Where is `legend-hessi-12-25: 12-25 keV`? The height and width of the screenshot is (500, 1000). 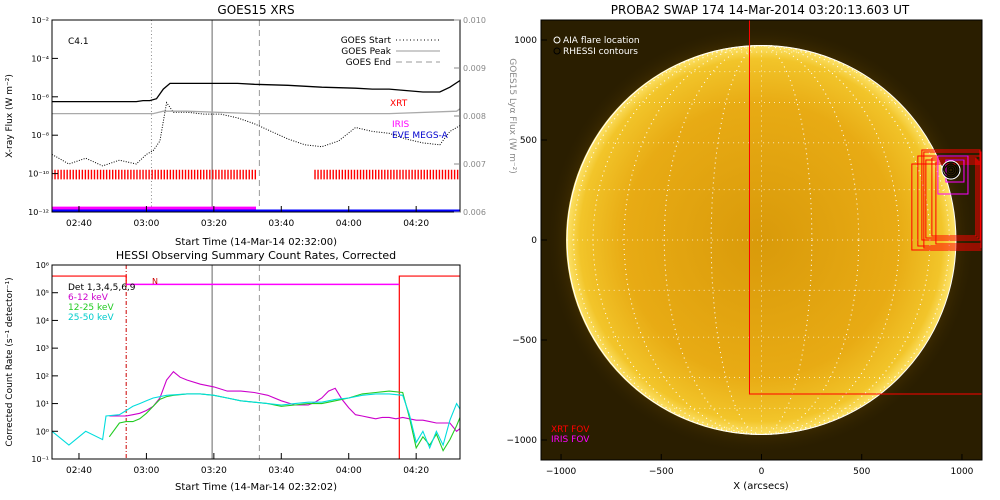 legend-hessi-12-25: 12-25 keV is located at coordinates (91, 308).